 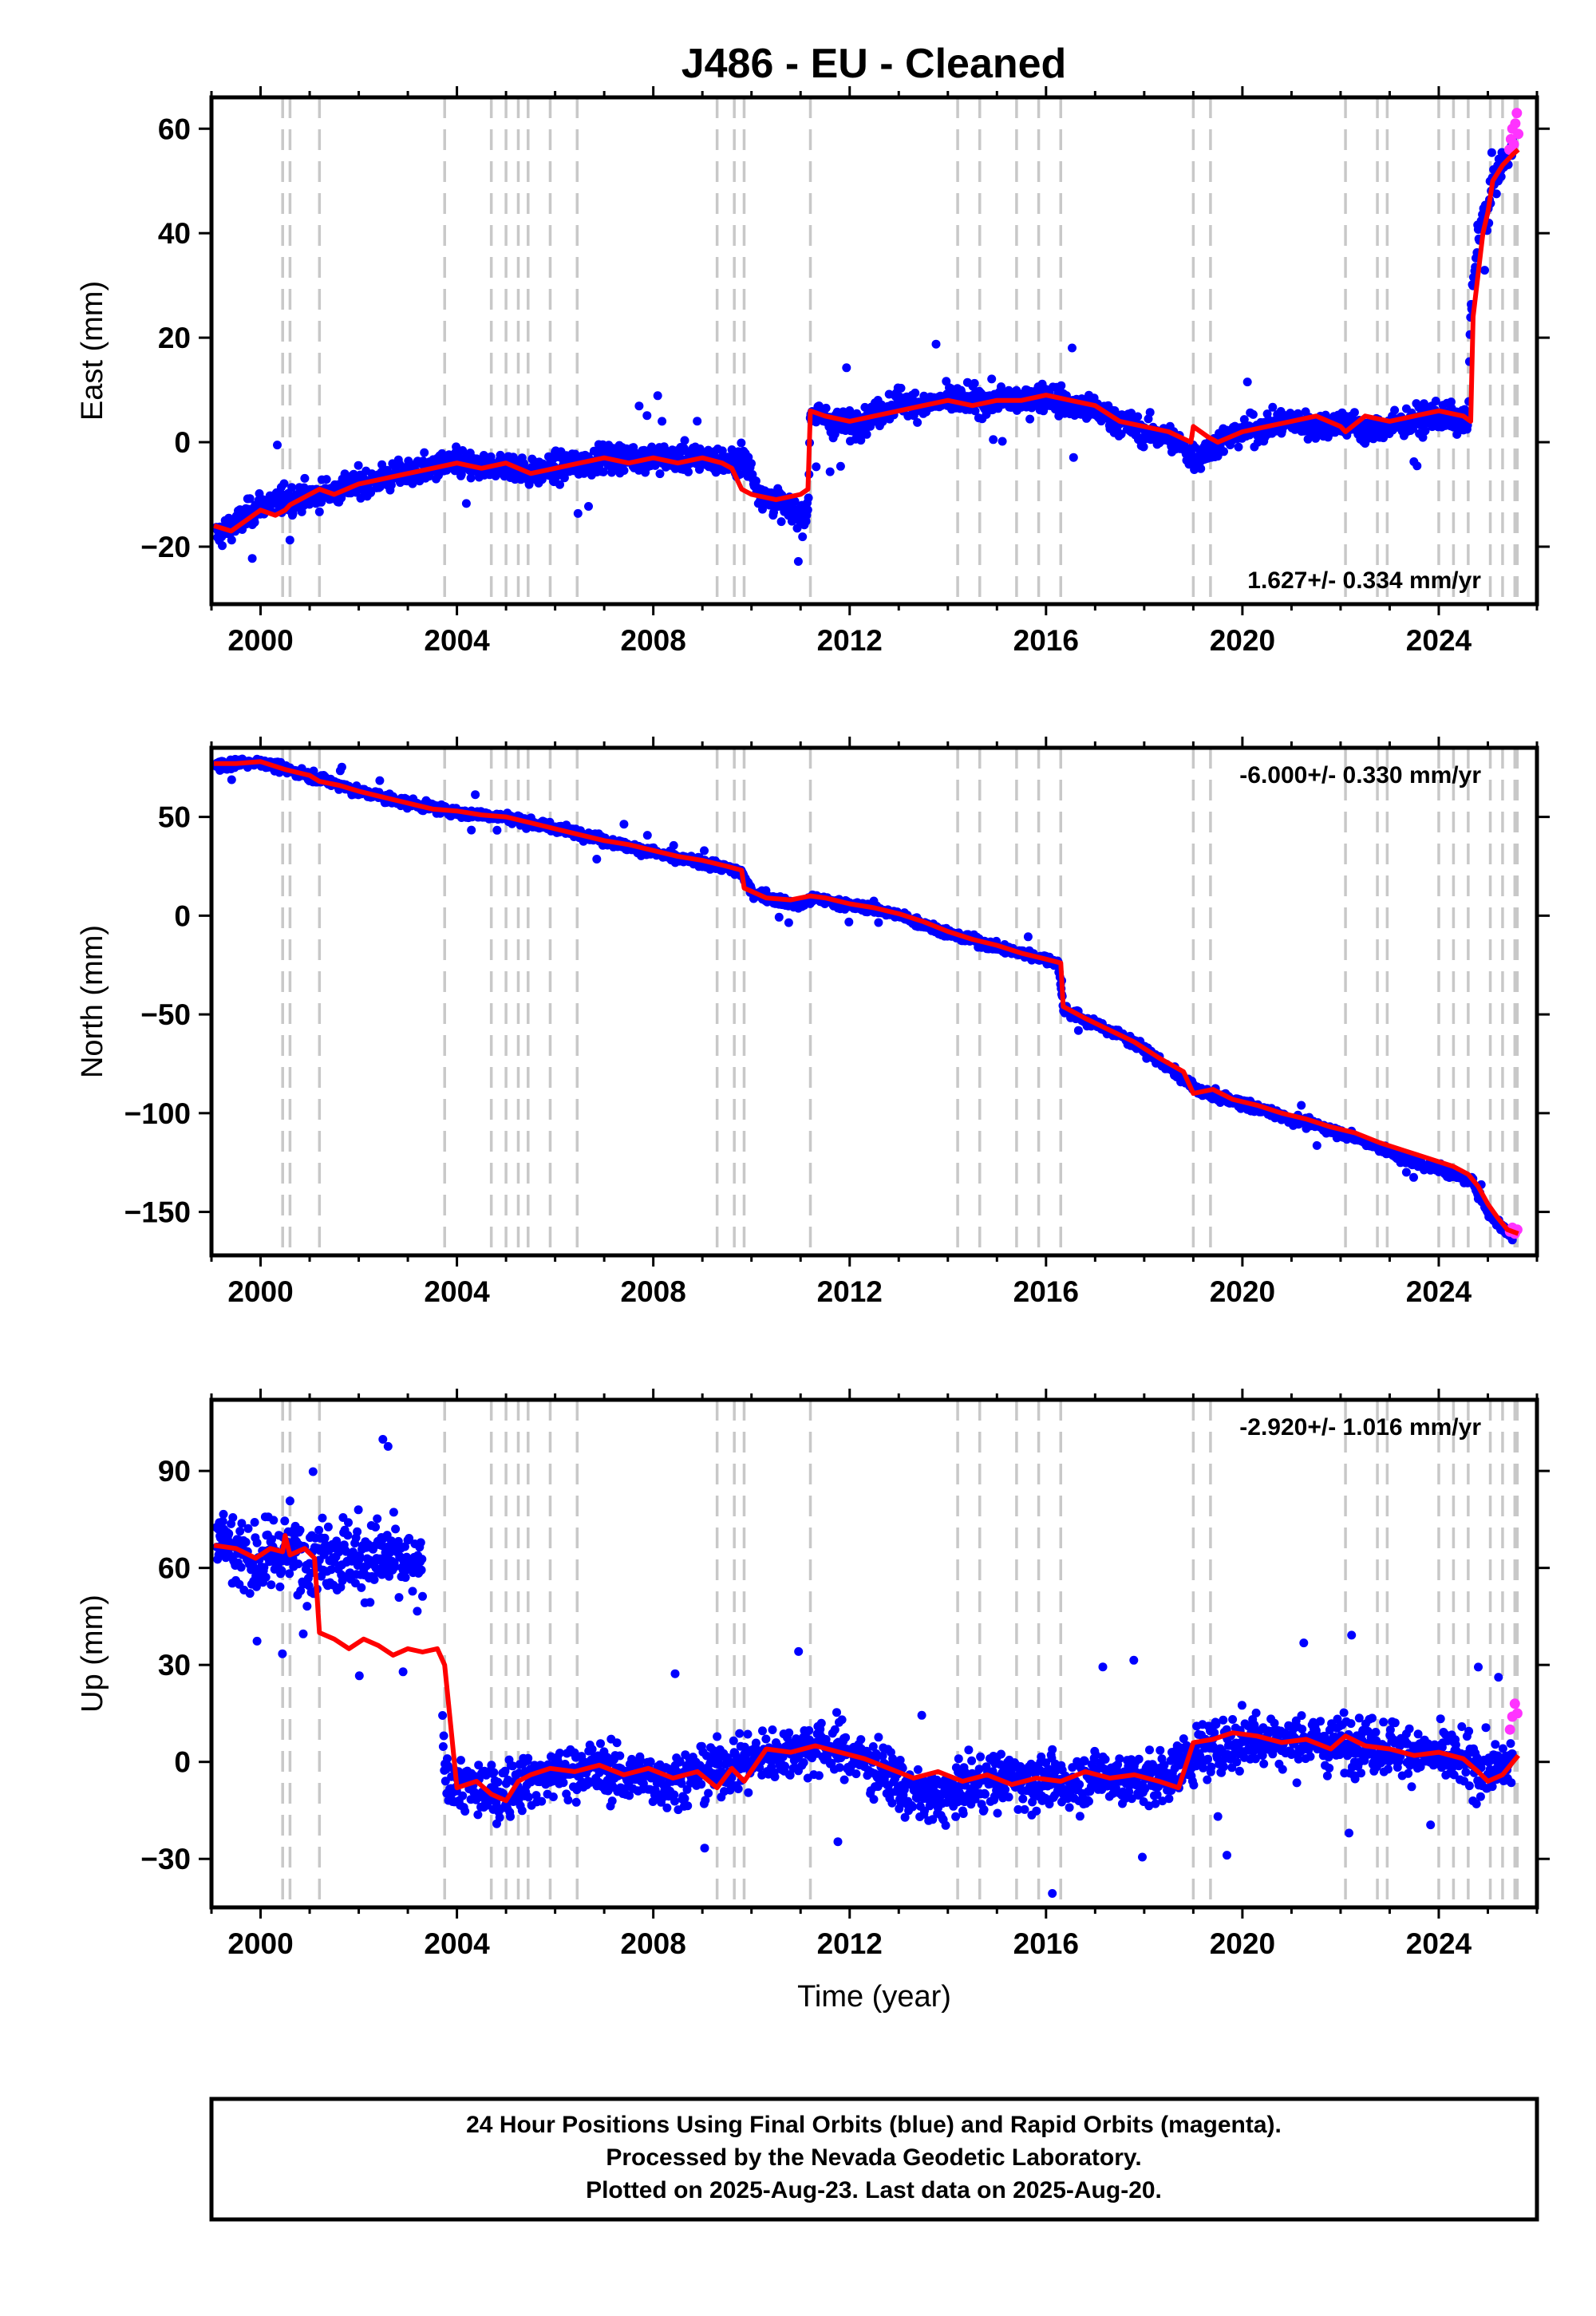 What do you see at coordinates (1242, 1291) in the screenshot?
I see `x-tick-label: 2020` at bounding box center [1242, 1291].